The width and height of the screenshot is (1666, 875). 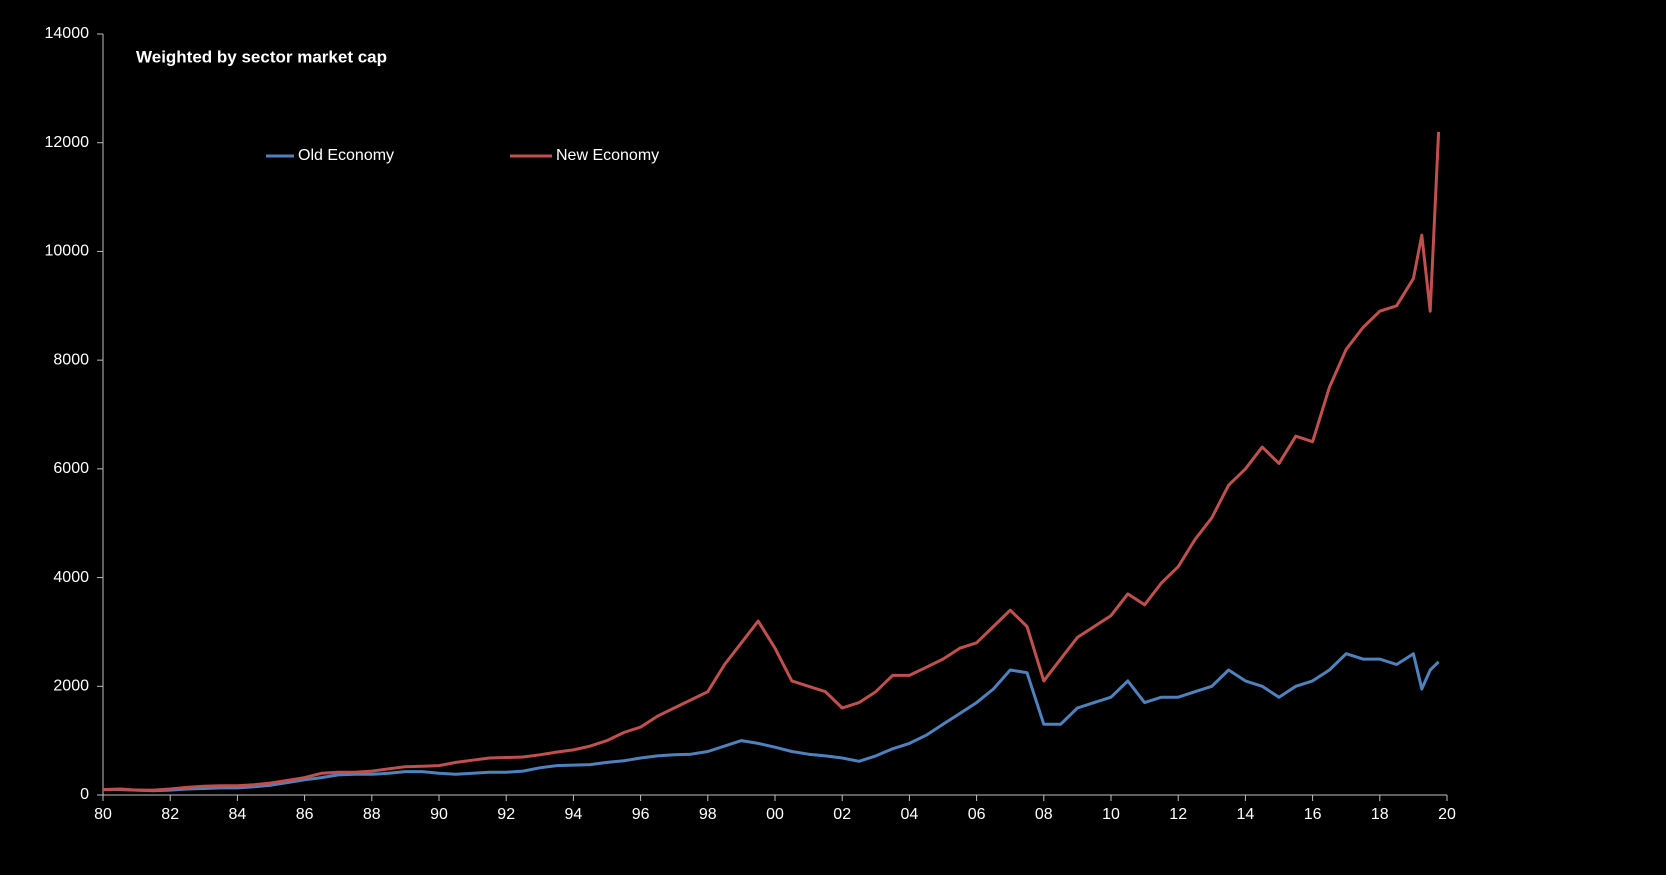 What do you see at coordinates (67, 142) in the screenshot?
I see `y-tick-label: 12000` at bounding box center [67, 142].